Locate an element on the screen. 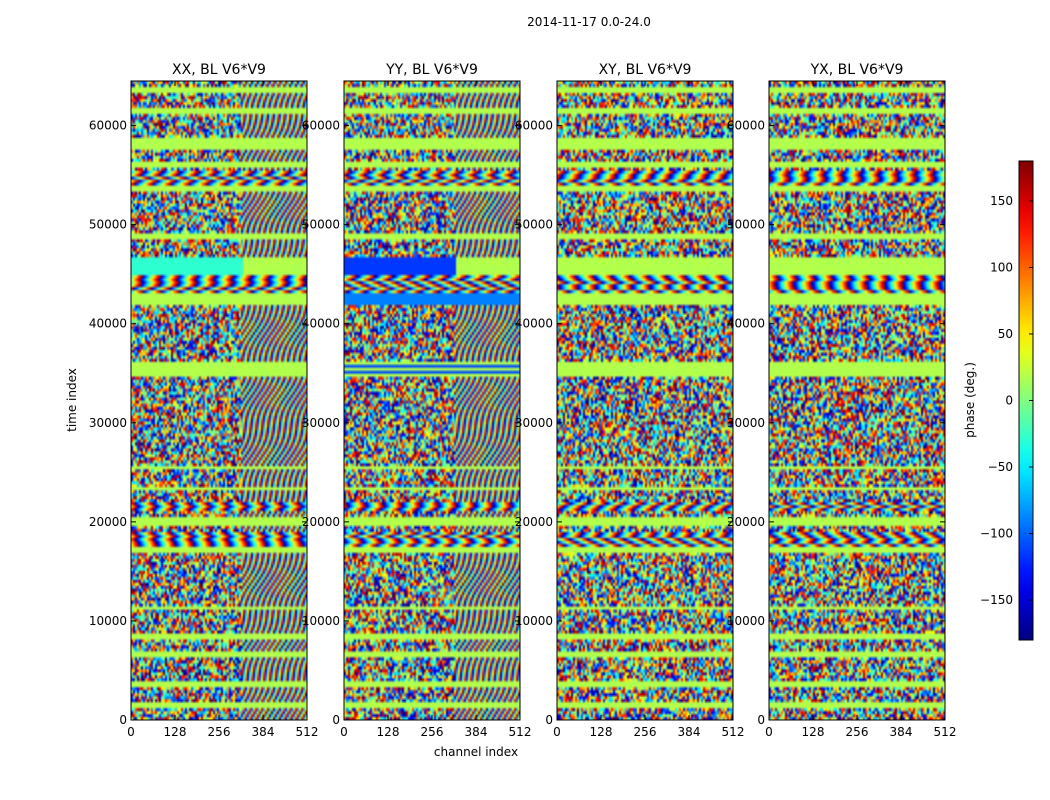 The image size is (1050, 800). colorbar-tick-label: 100 is located at coordinates (1001, 267).